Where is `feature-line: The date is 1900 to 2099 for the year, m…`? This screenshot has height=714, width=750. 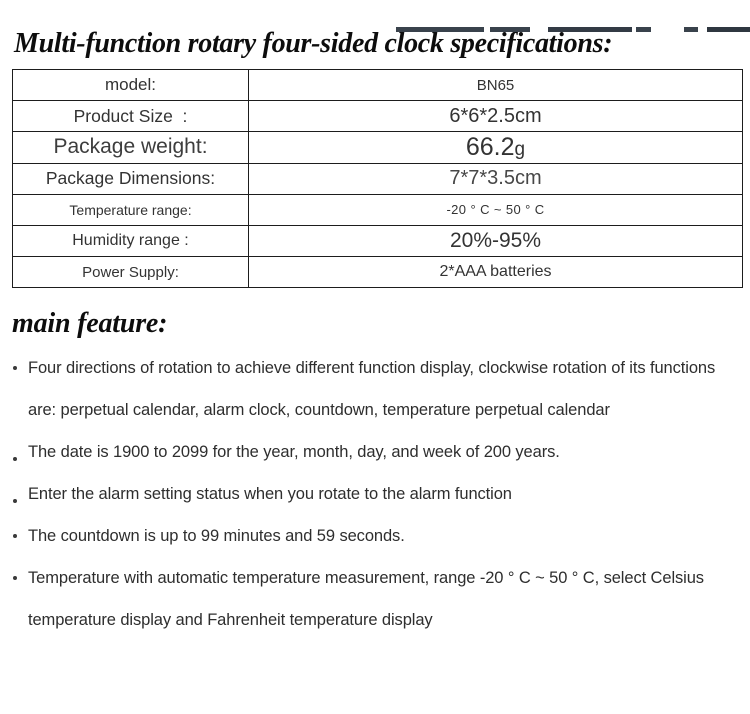
feature-line: The date is 1900 to 2099 for the year, m… is located at coordinates (294, 452).